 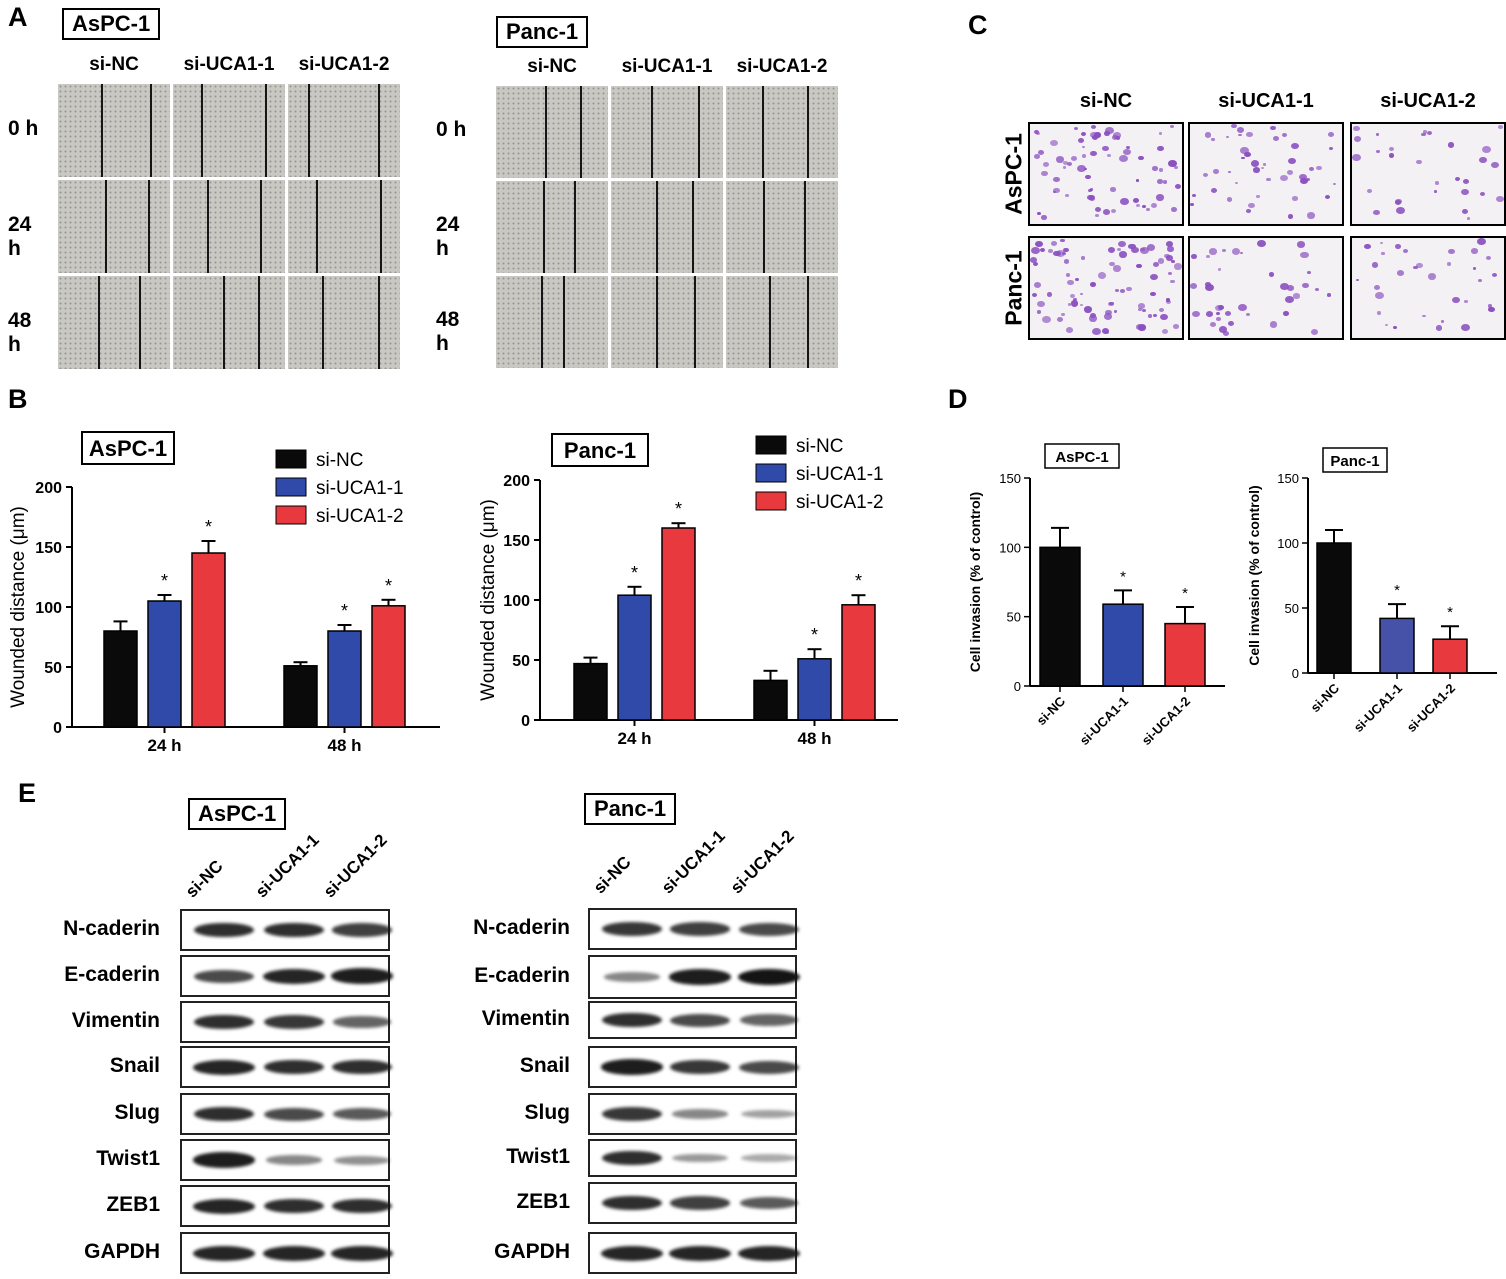 I want to click on panel-a-title-aspc1: AsPC-1, so click(x=111, y=24).